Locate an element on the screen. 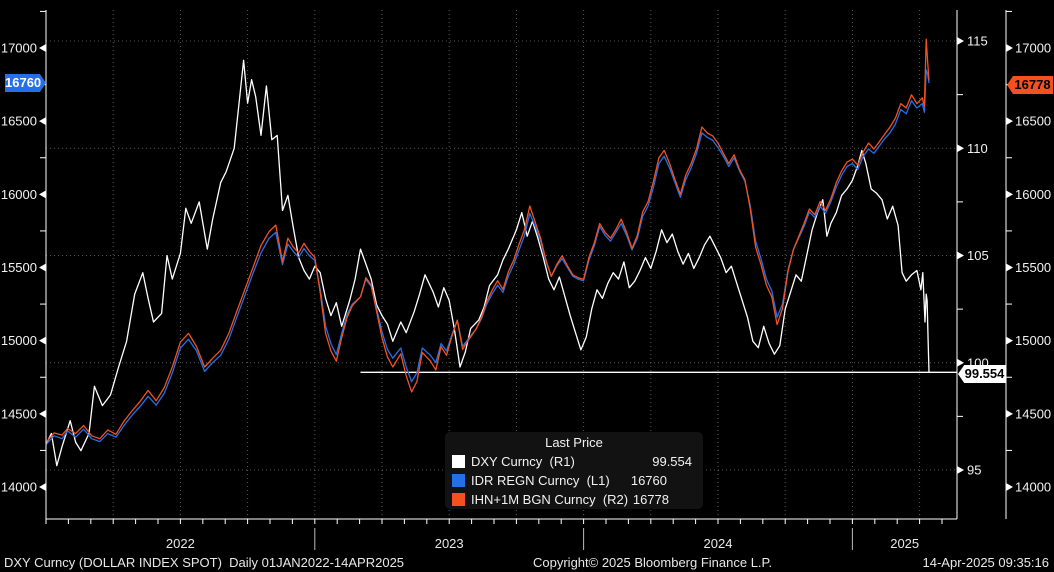 This screenshot has width=1054, height=572. left-axis-last-price-badge-idr: 16760 is located at coordinates (25, 83).